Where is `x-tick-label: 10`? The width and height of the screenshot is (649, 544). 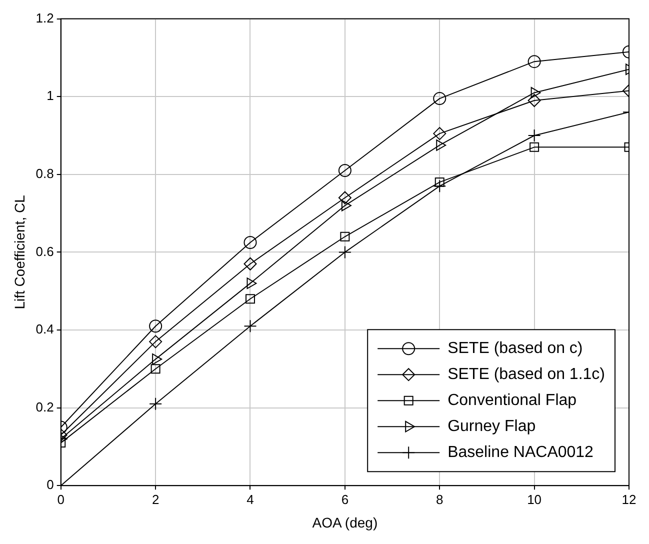
x-tick-label: 10 is located at coordinates (534, 499).